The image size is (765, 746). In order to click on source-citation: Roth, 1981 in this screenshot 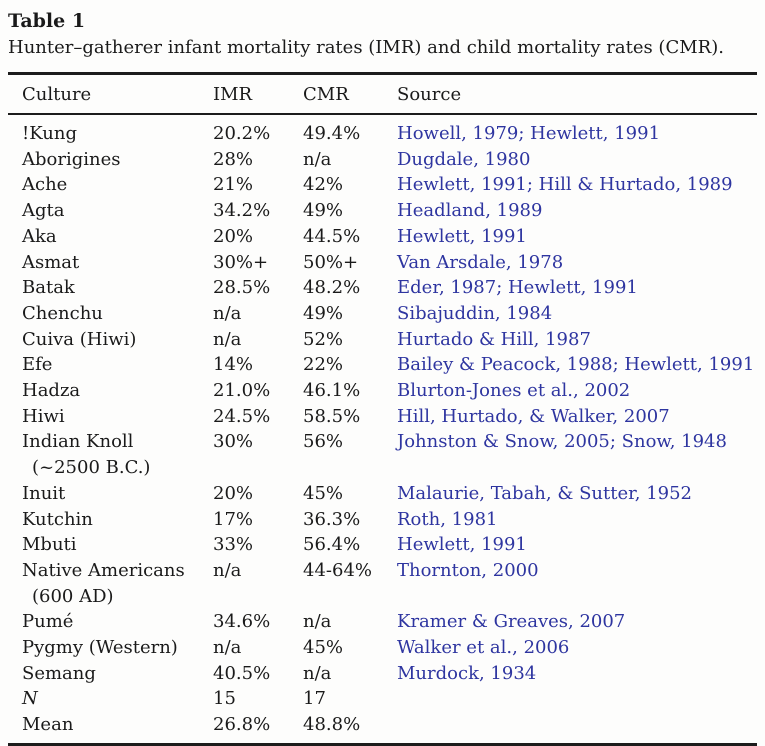, I will do `click(447, 519)`.